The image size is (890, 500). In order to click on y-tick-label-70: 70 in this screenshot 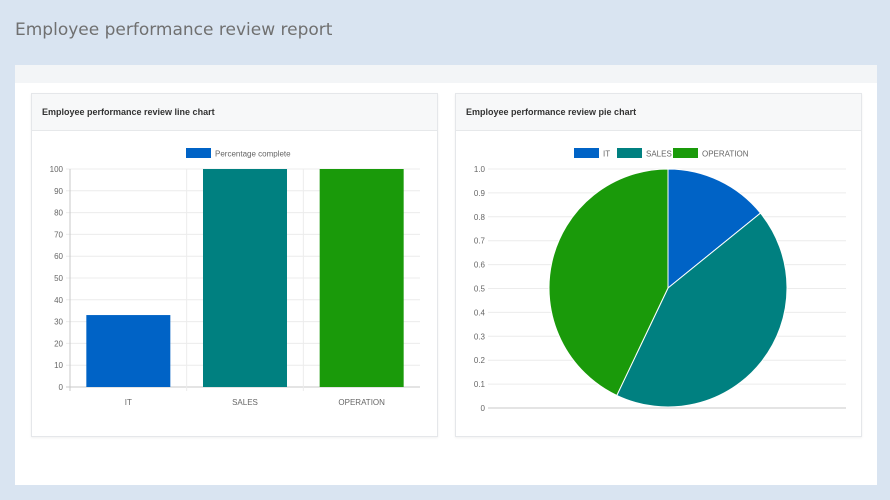, I will do `click(58, 234)`.